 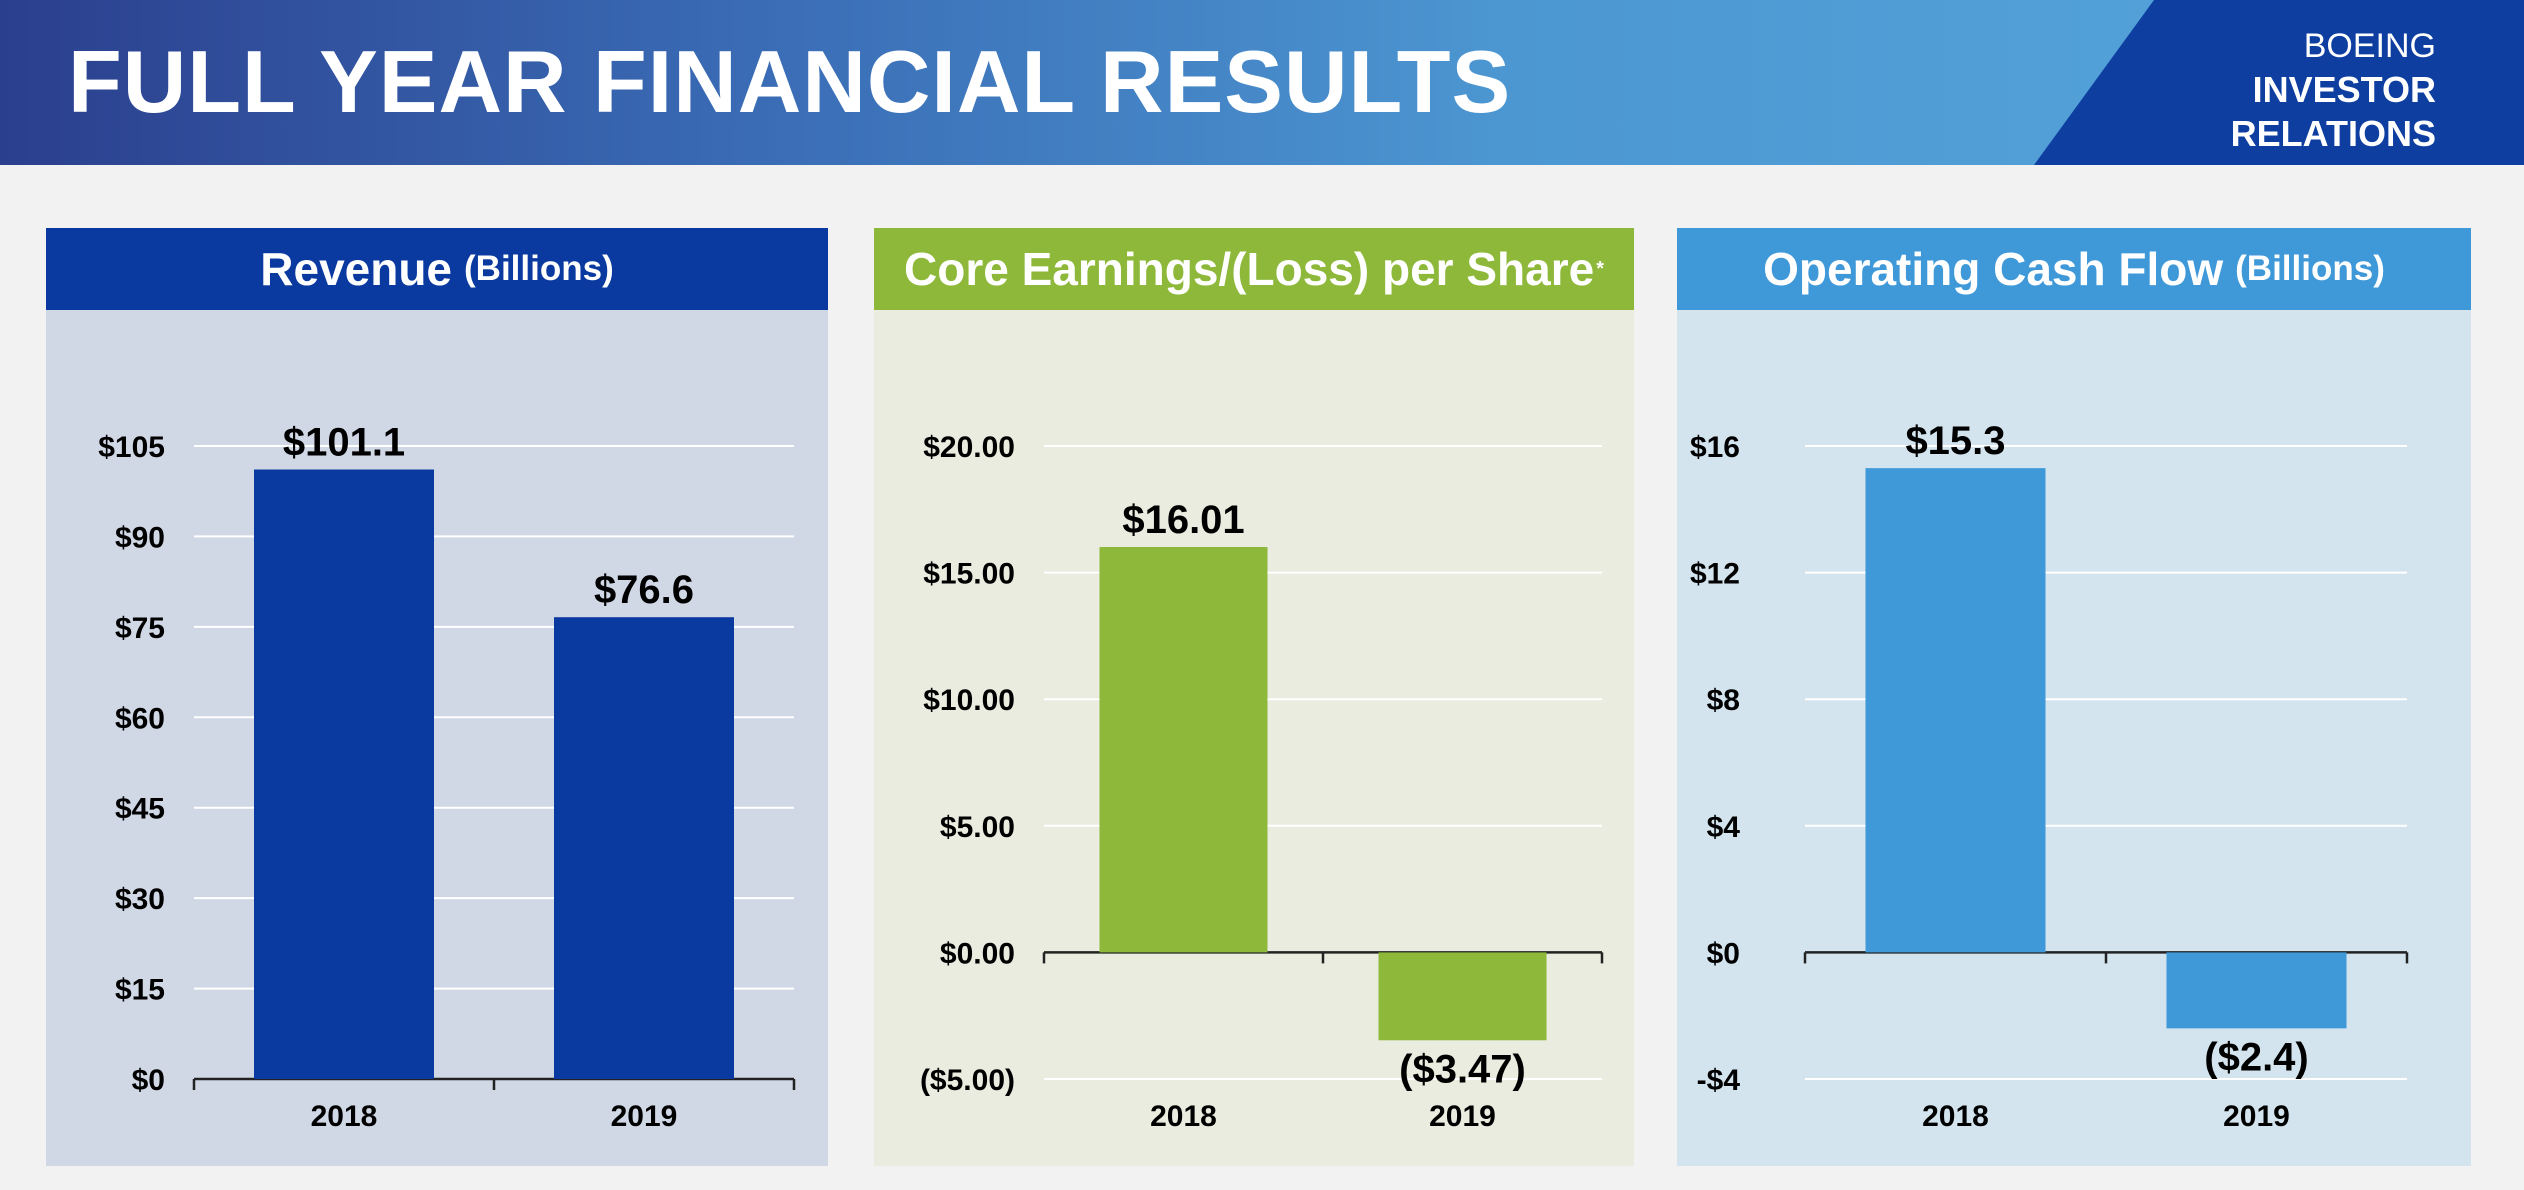 I want to click on data-label-2018: $101.1, so click(x=344, y=443).